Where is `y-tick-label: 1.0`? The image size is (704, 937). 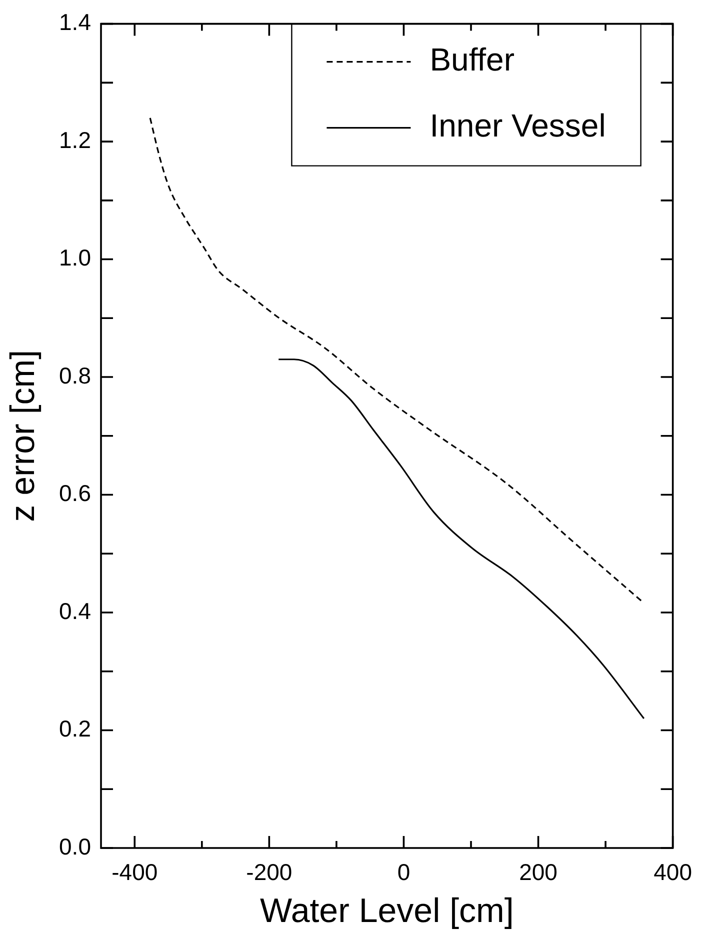
y-tick-label: 1.0 is located at coordinates (75, 257).